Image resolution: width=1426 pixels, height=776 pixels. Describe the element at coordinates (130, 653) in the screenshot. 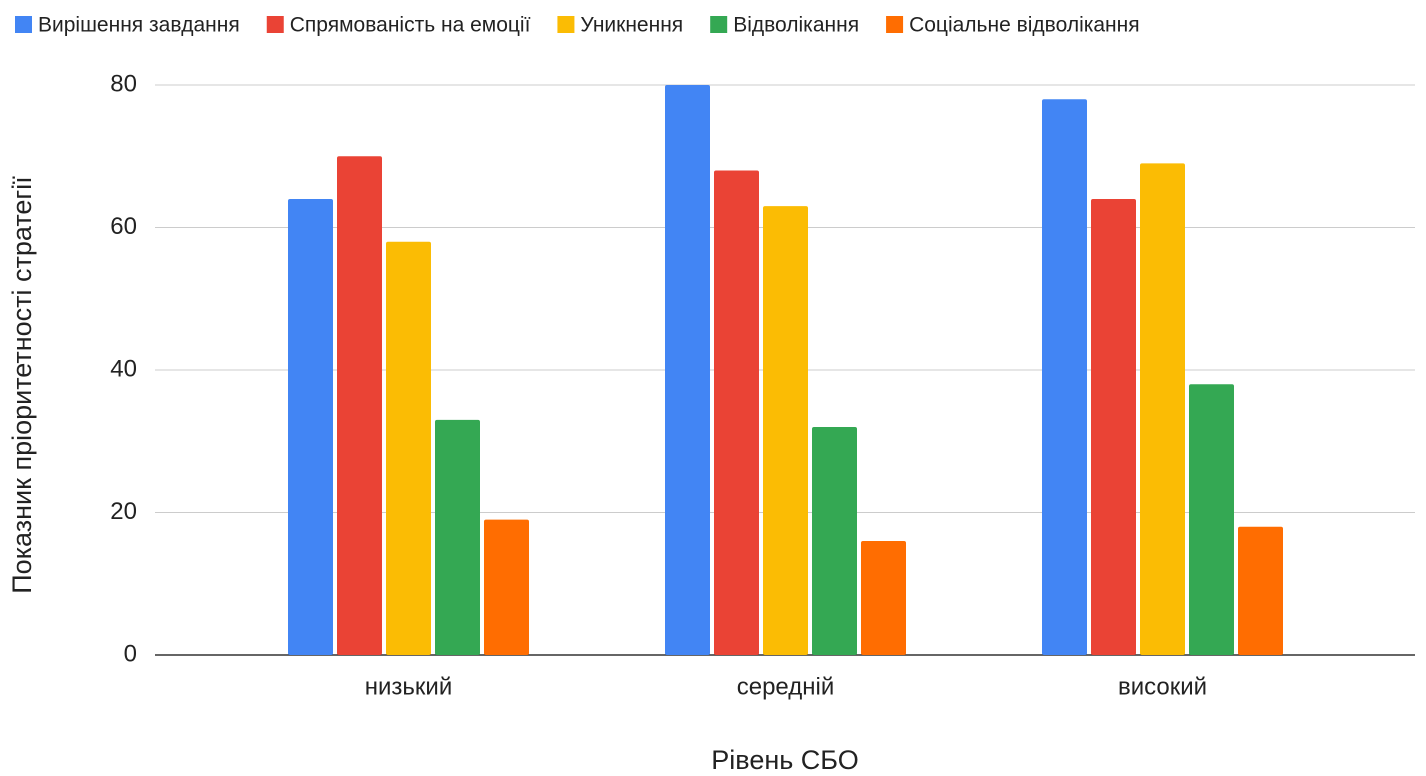

I see `y-tick-label: 0` at that location.